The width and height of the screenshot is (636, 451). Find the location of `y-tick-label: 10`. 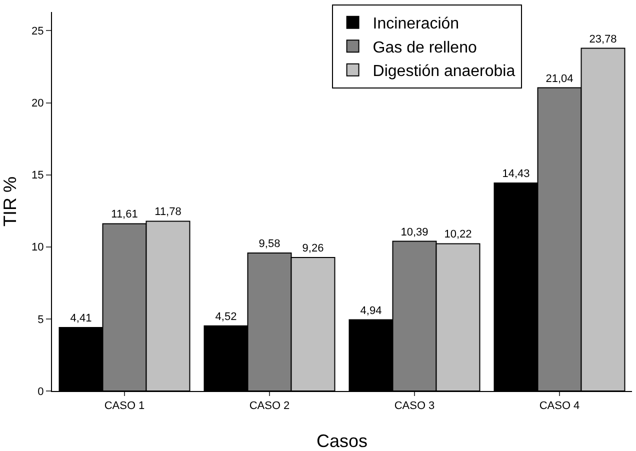

y-tick-label: 10 is located at coordinates (38, 248).